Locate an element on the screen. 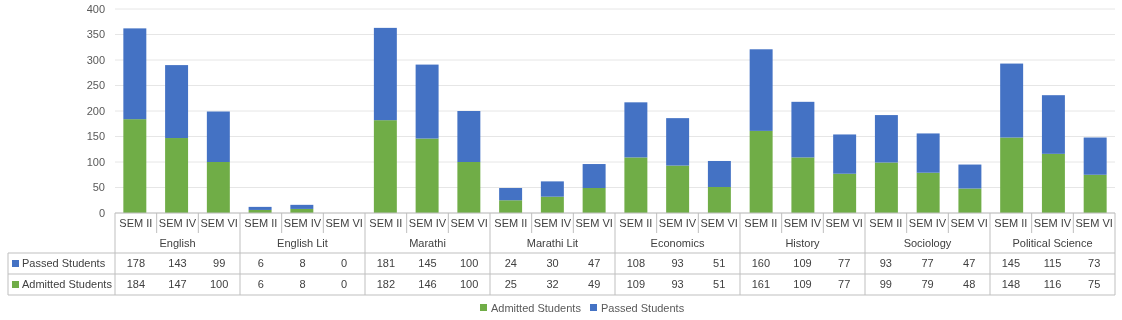 The image size is (1122, 320). legend-label: Passed Students is located at coordinates (64, 263).